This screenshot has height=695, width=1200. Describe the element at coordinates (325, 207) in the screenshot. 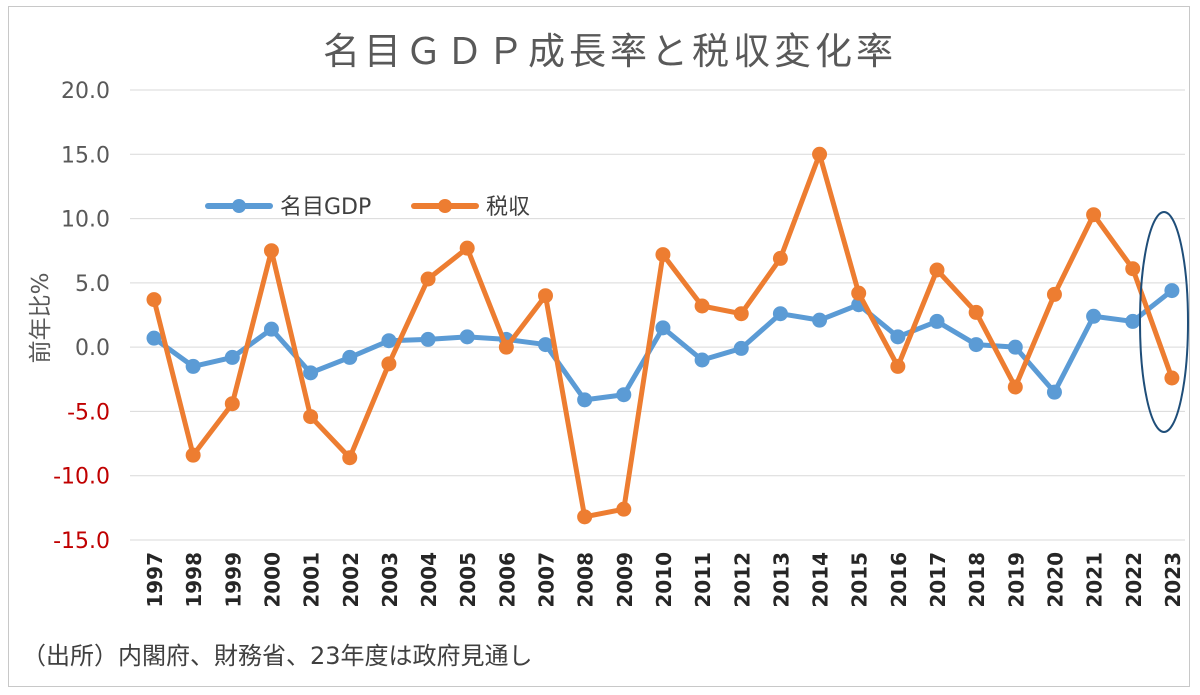

I see `legend-gdp-label: 名目GDP` at that location.